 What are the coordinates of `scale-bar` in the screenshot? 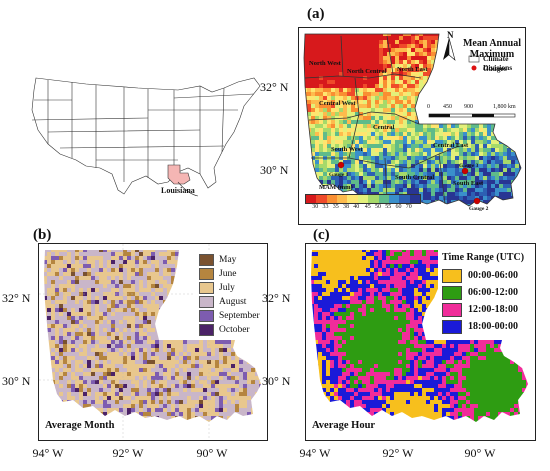 It's located at (472, 115).